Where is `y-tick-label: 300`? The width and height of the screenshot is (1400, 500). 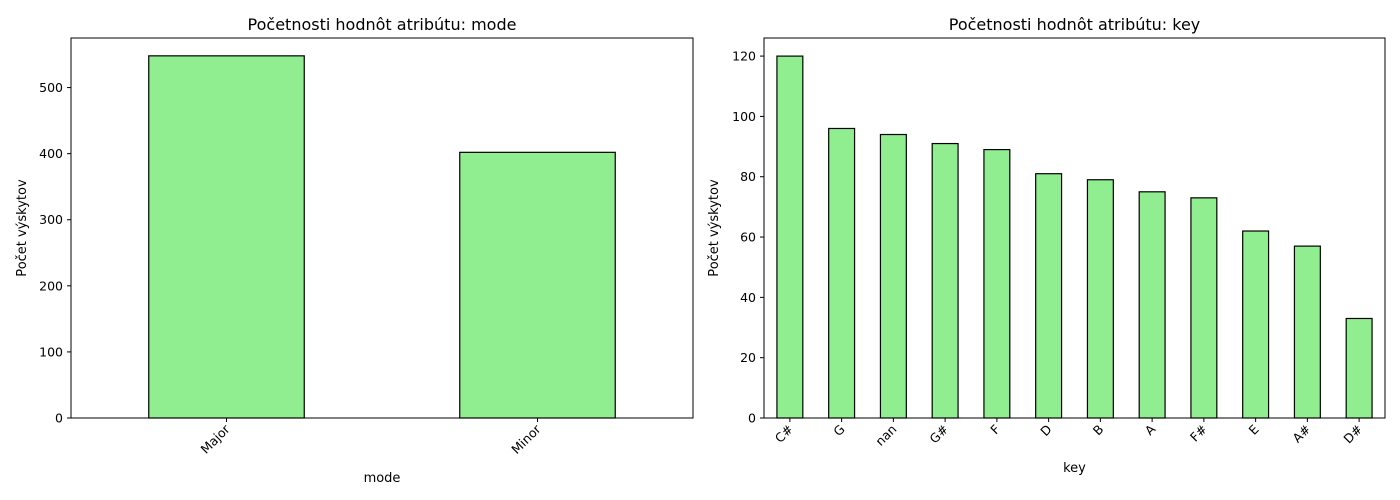 y-tick-label: 300 is located at coordinates (51, 219).